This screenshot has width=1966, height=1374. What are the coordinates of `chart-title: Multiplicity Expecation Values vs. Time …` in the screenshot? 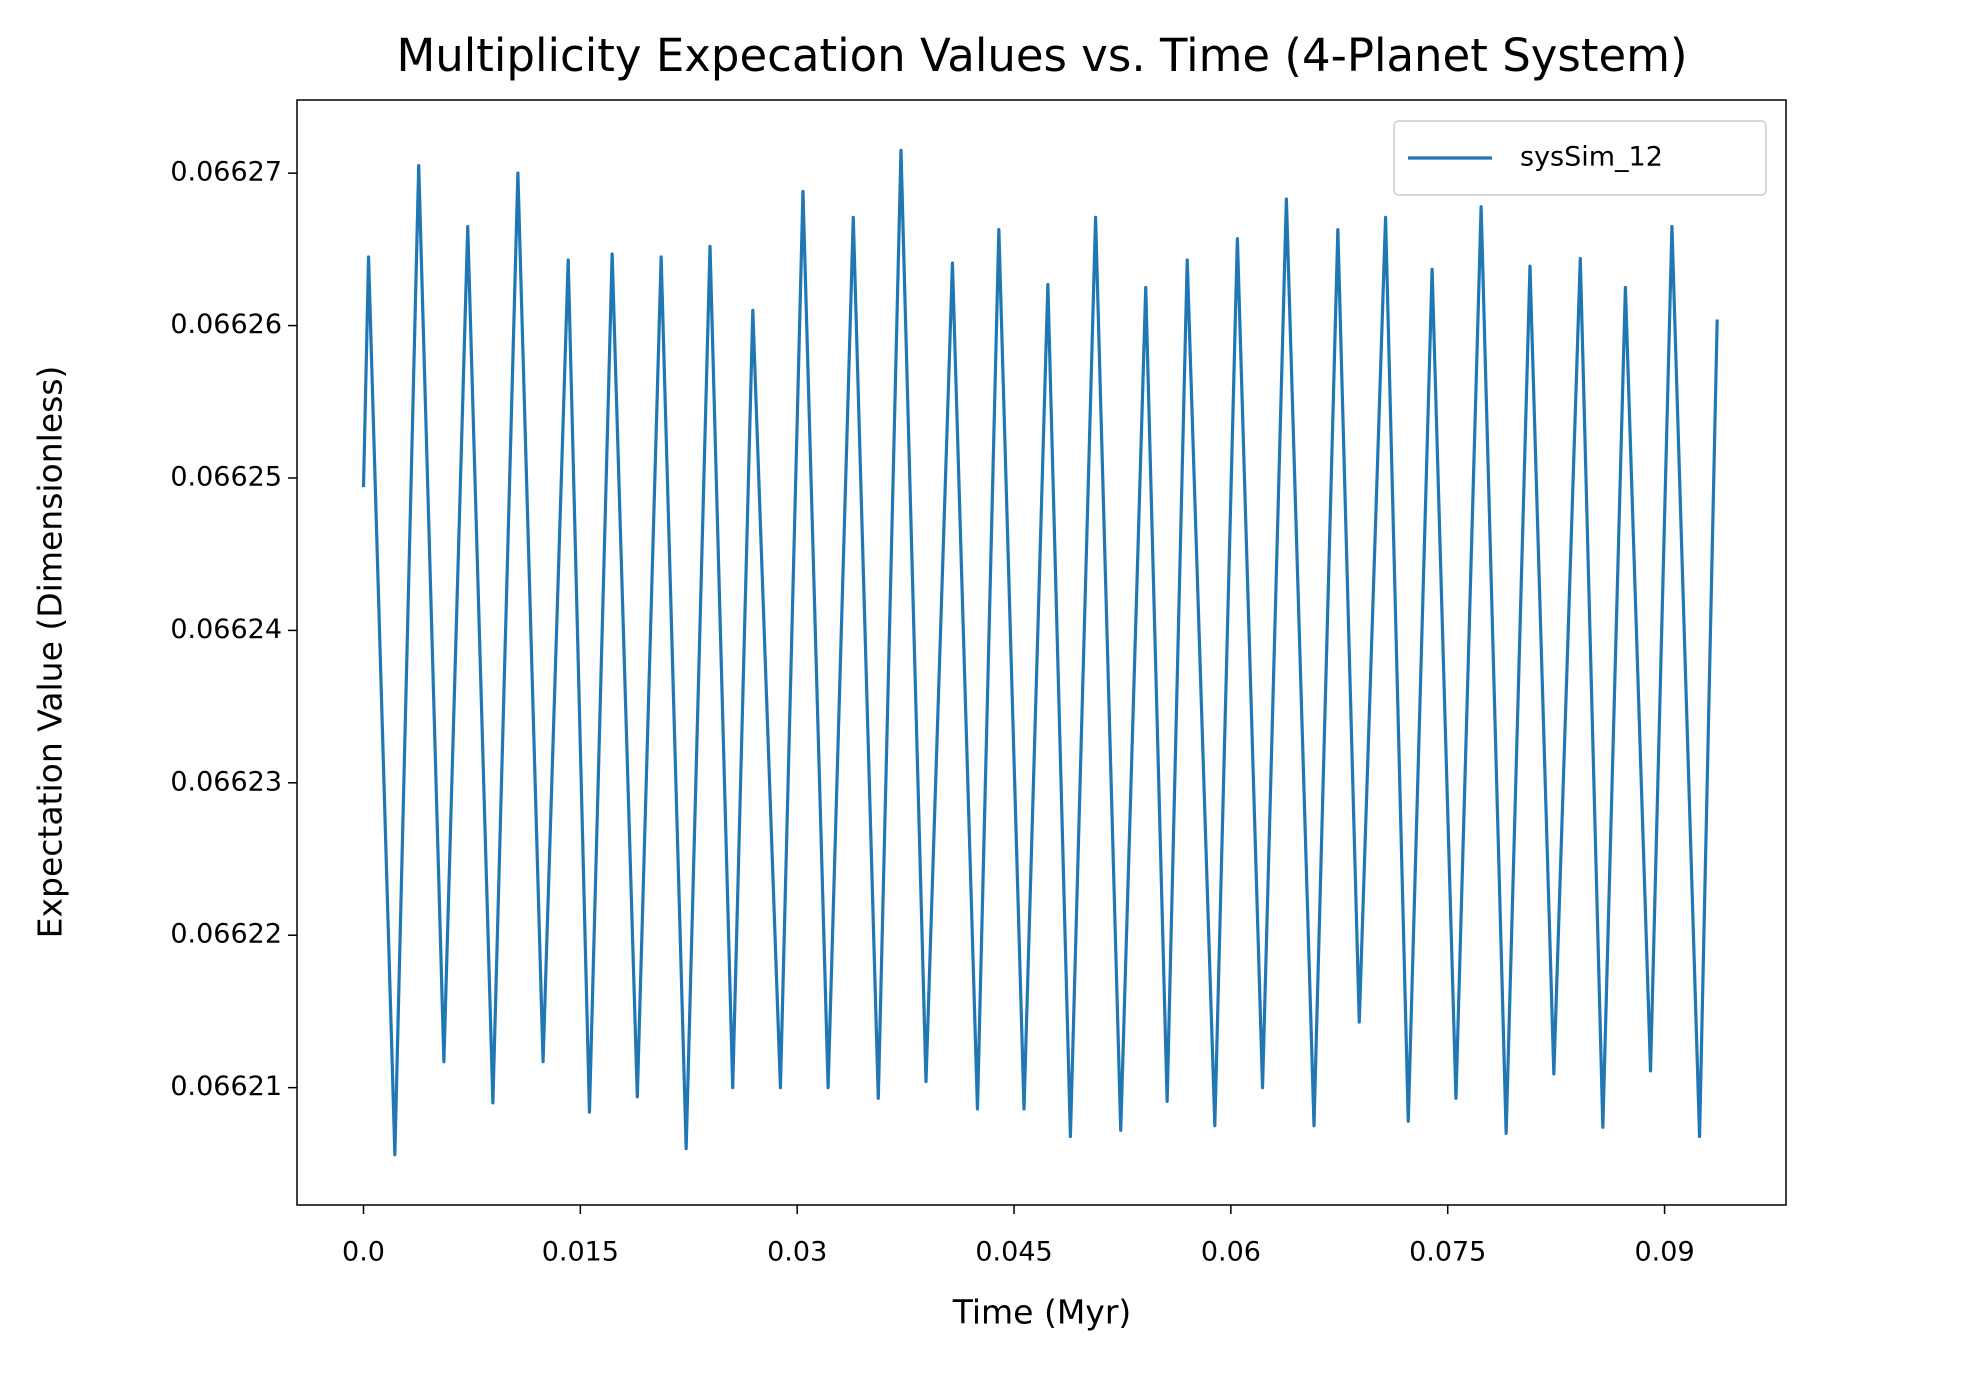 It's located at (1041, 55).